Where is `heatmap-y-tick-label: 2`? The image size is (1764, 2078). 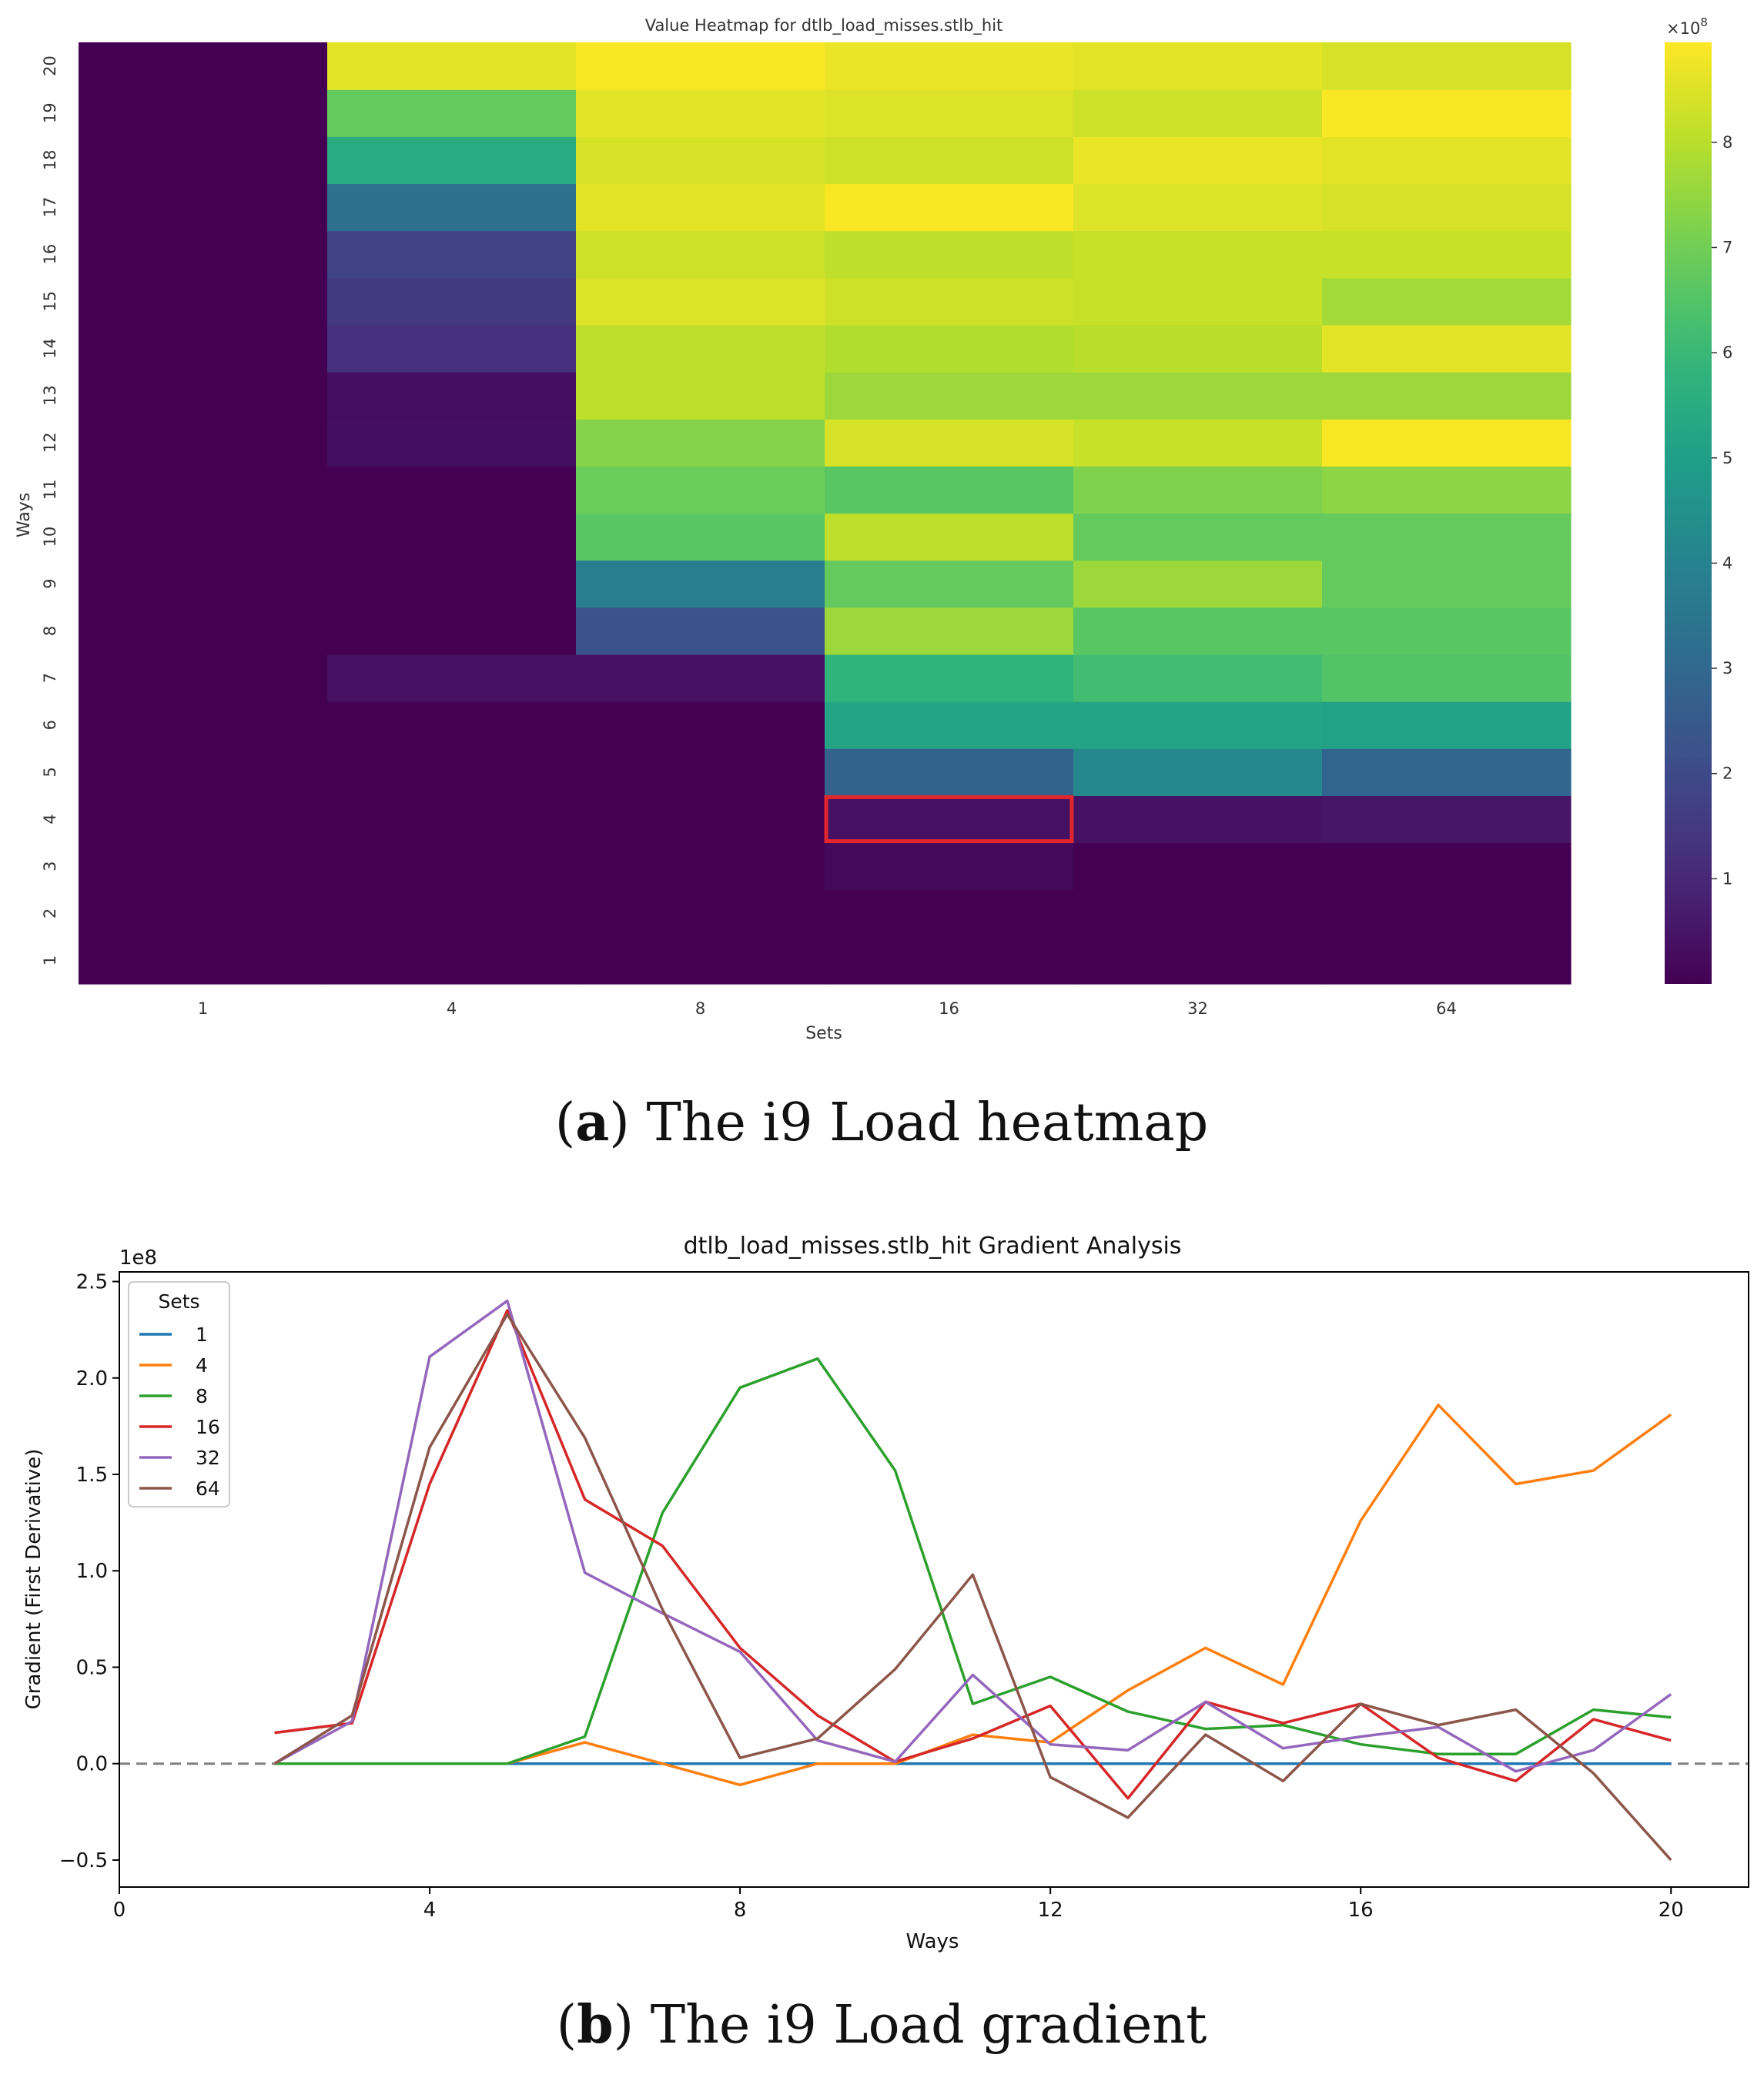 heatmap-y-tick-label: 2 is located at coordinates (50, 914).